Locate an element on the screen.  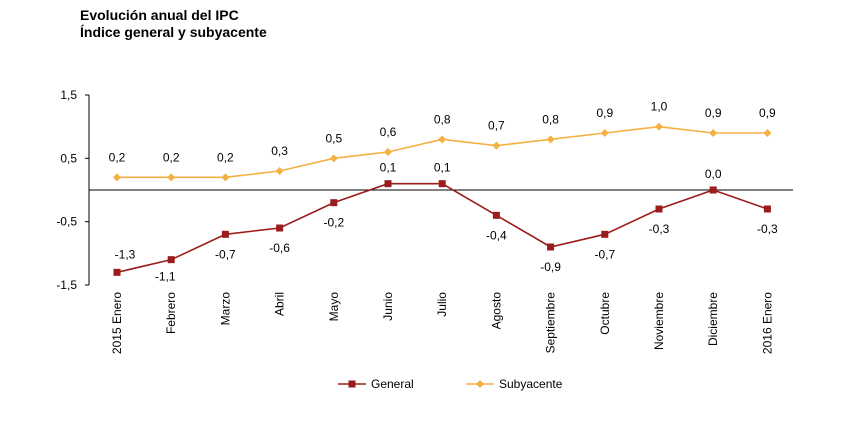
data-label-subyacente: 0,3 is located at coordinates (279, 151).